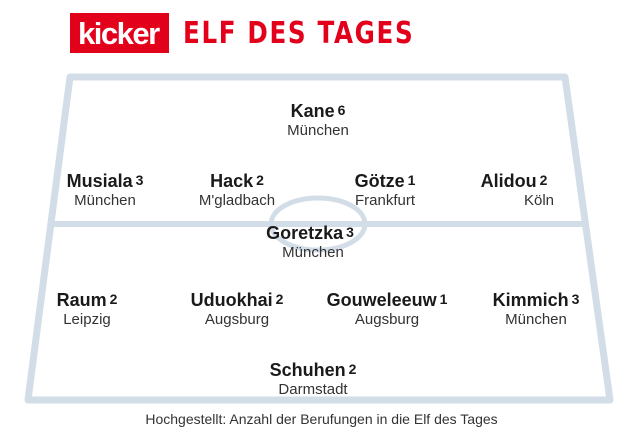  I want to click on player-name: Goretzka, so click(305, 233).